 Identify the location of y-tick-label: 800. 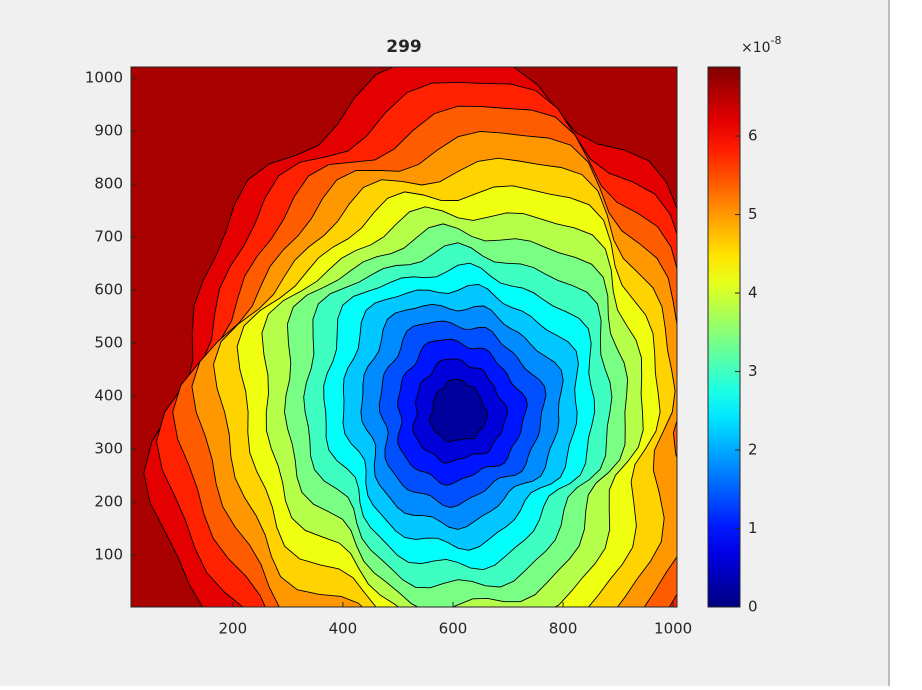
(108, 184).